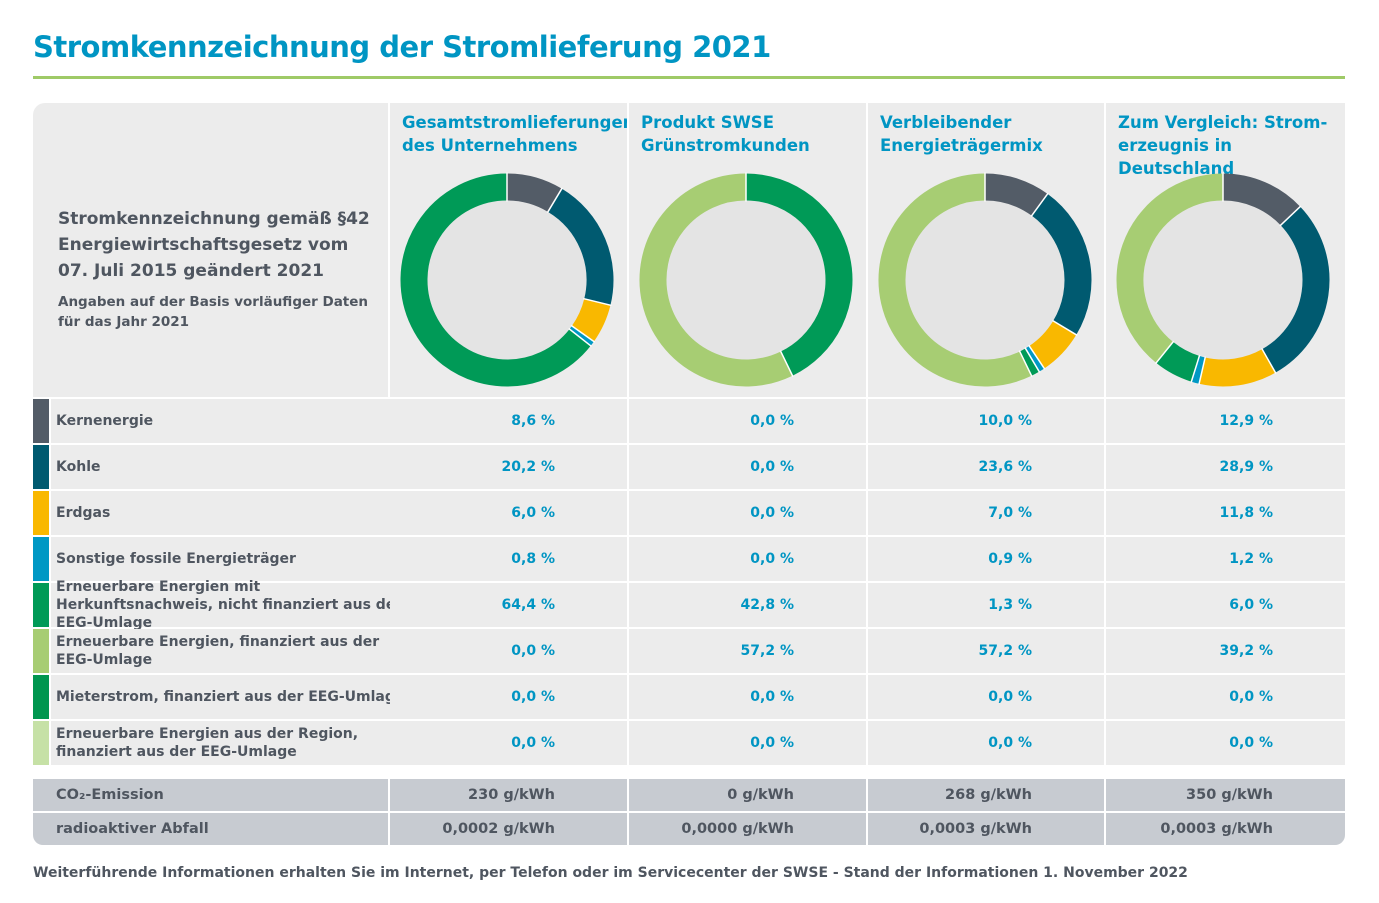 The image size is (1379, 903). I want to click on row-value: 42,8 %, so click(747, 605).